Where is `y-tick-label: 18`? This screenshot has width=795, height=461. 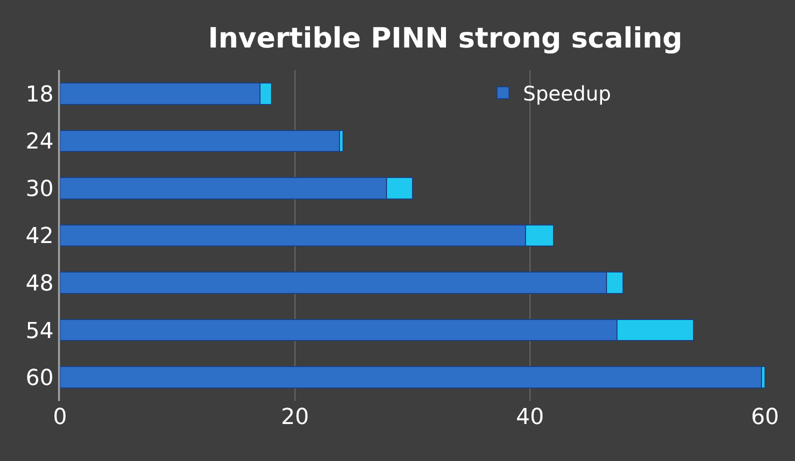
y-tick-label: 18 is located at coordinates (40, 95).